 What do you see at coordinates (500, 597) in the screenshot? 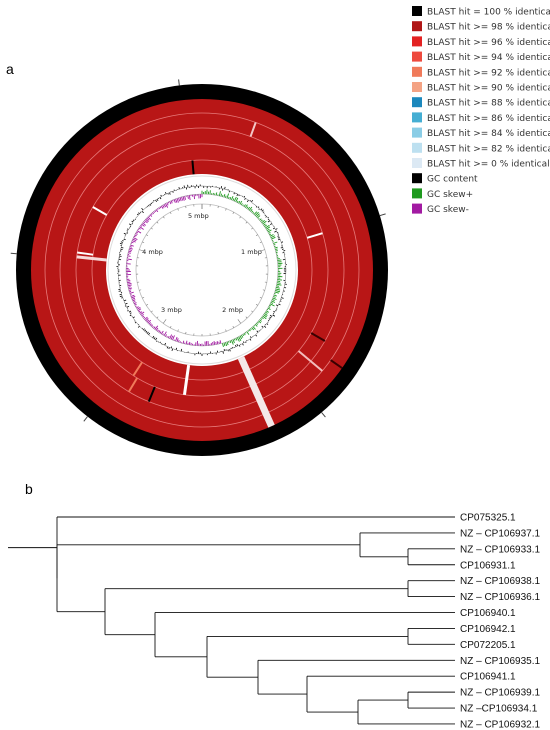
I see `tree-leaf-label: NZ – CP106936.1` at bounding box center [500, 597].